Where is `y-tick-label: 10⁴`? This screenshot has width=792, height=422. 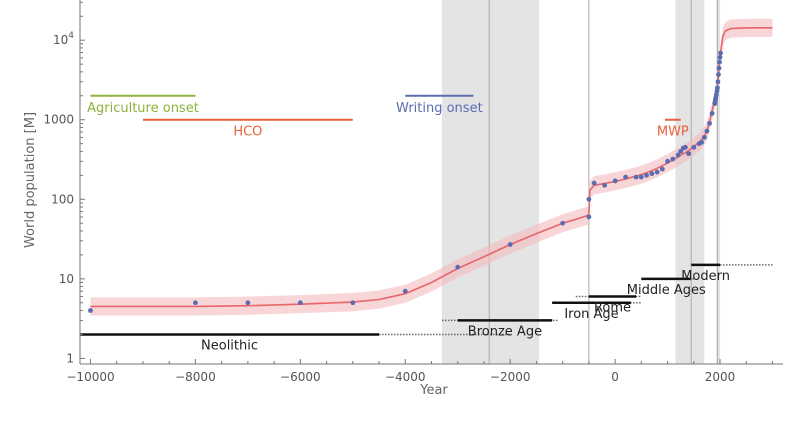 y-tick-label: 10⁴ is located at coordinates (63, 39).